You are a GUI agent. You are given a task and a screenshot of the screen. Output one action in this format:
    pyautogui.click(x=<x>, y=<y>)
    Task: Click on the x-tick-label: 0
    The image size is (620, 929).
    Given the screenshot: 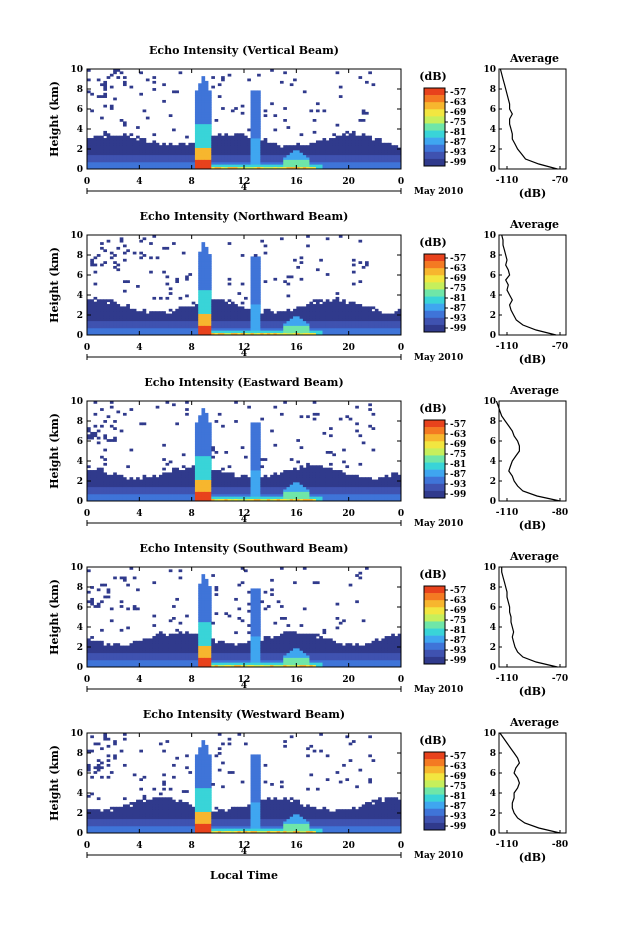 What is the action you would take?
    pyautogui.click(x=87, y=182)
    